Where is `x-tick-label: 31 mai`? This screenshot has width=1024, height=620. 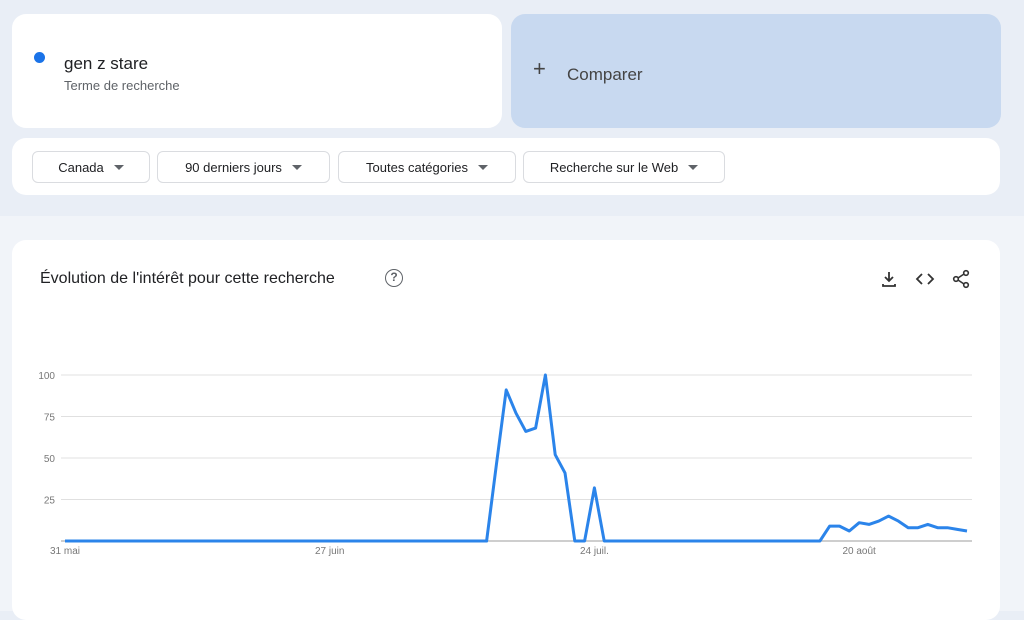 x-tick-label: 31 mai is located at coordinates (65, 551).